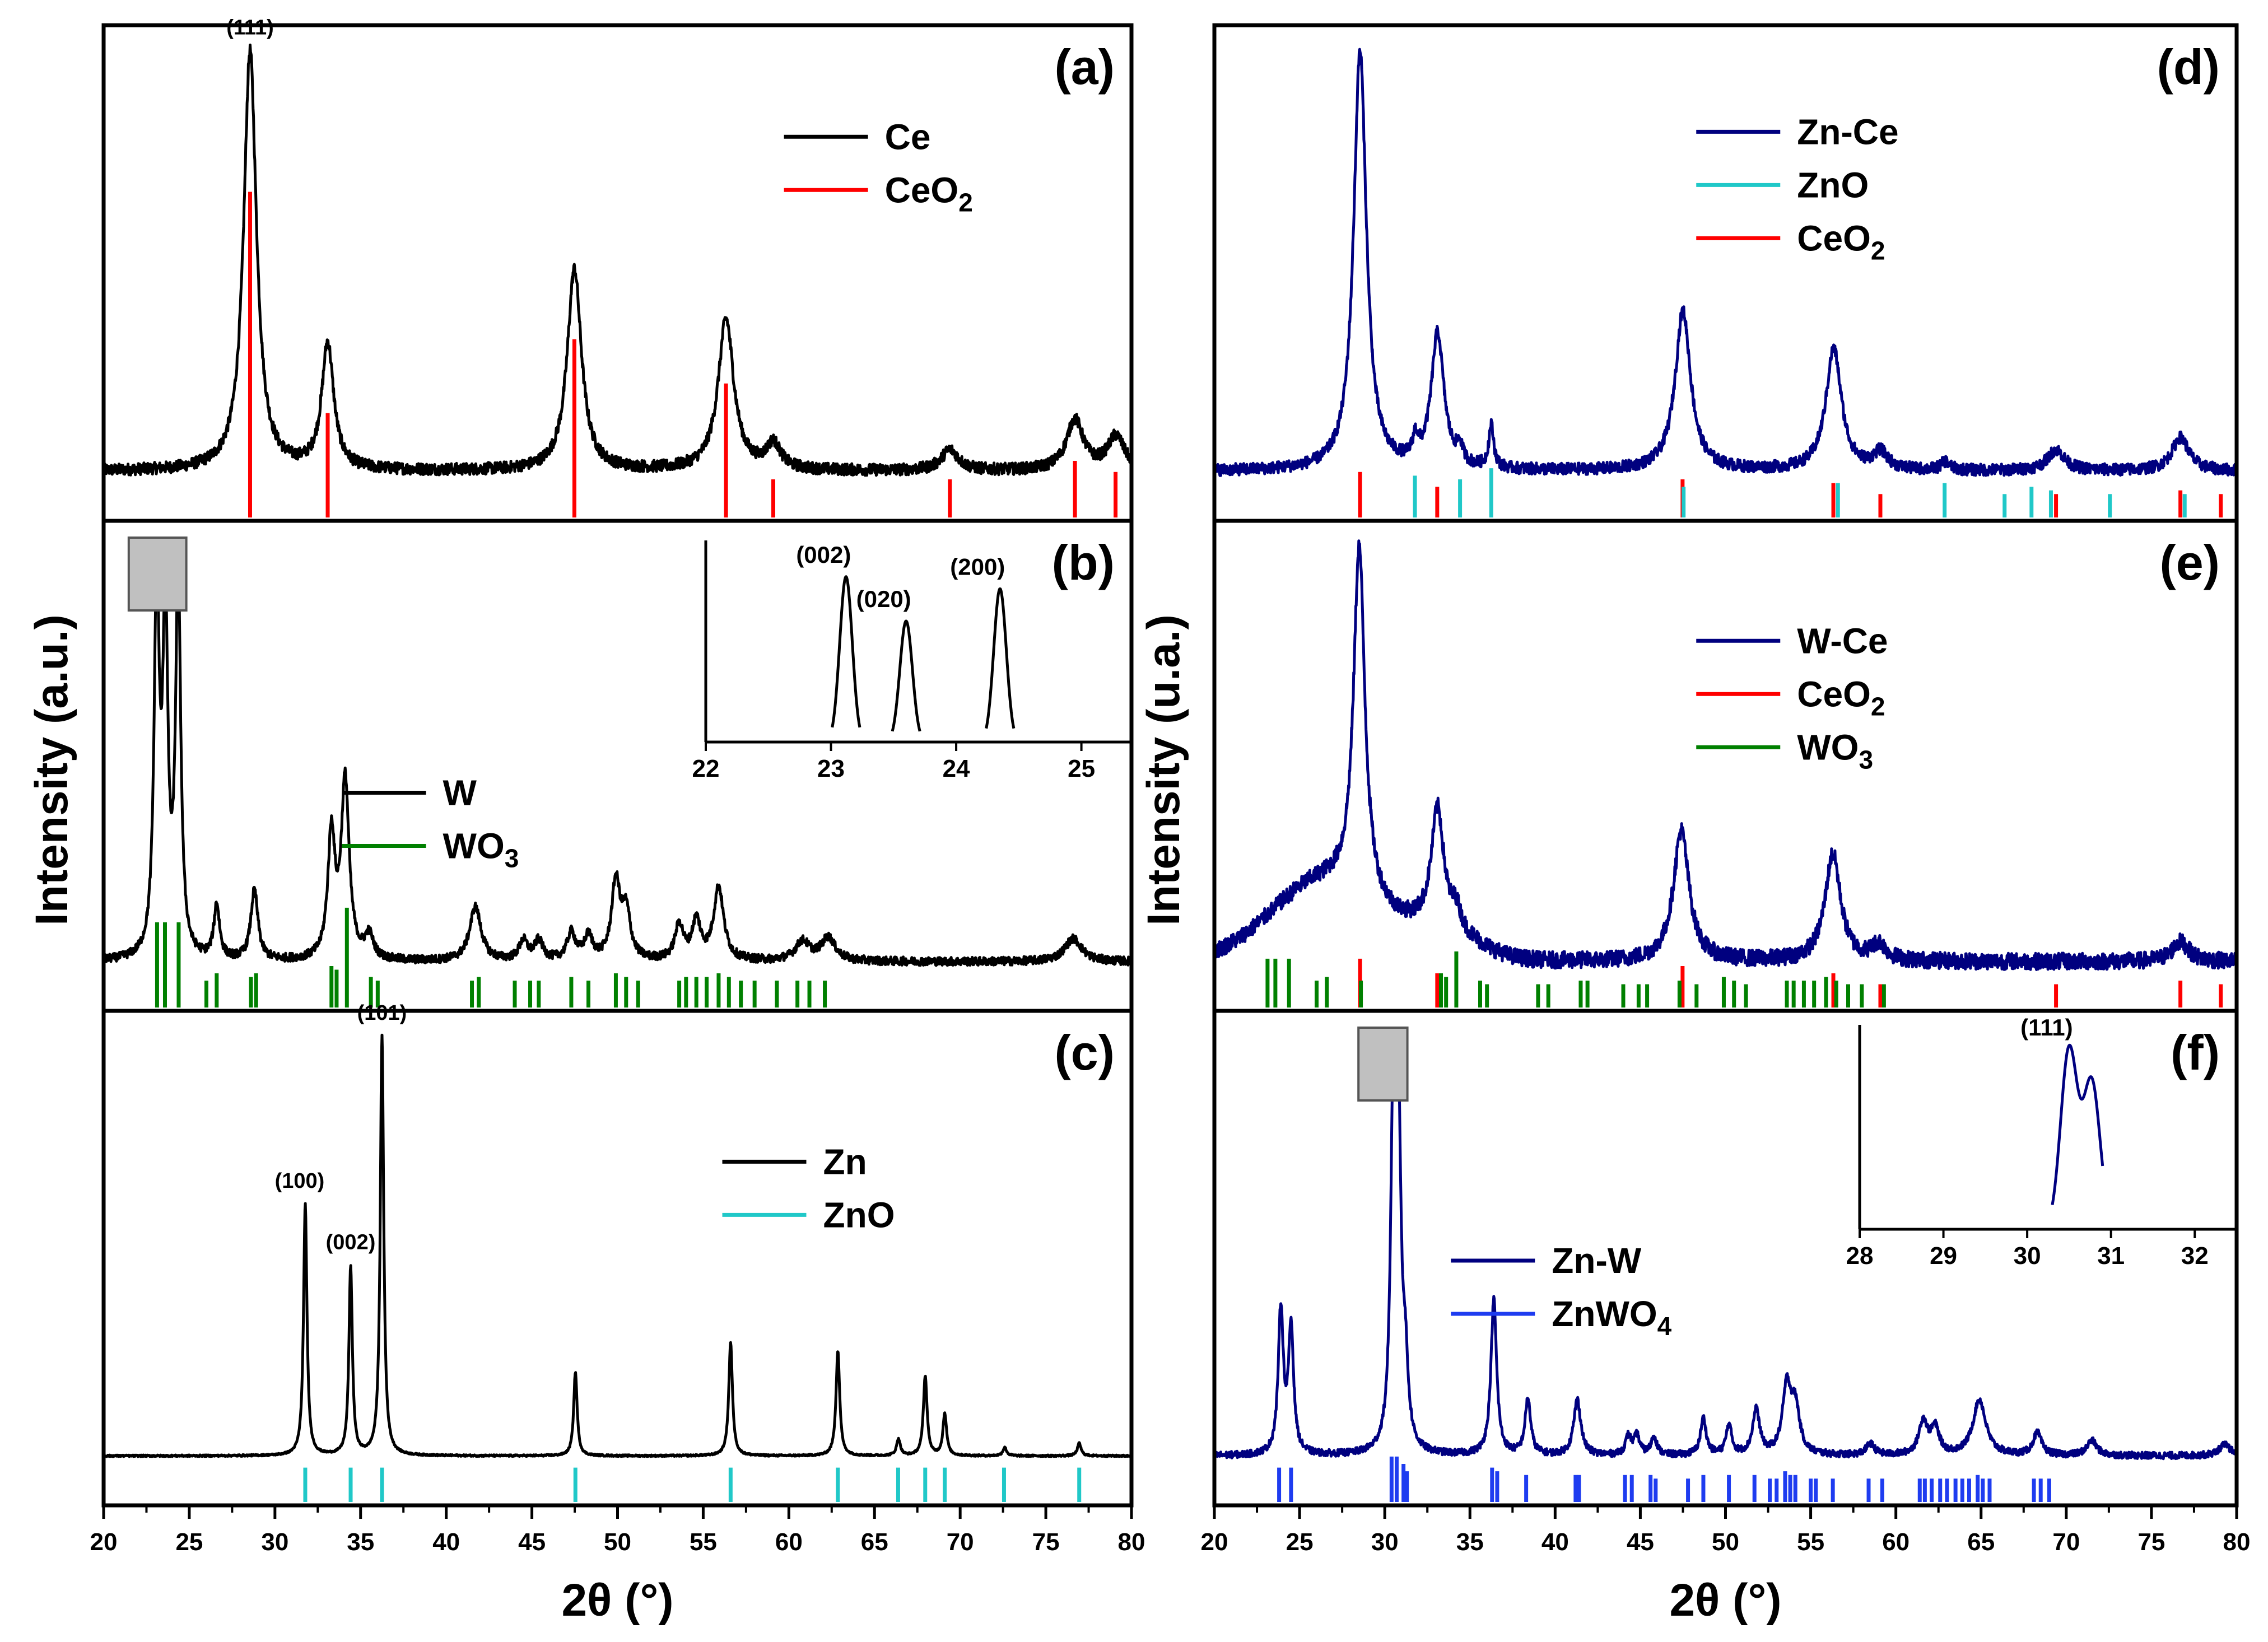 The image size is (2268, 1642). I want to click on x-tick-label-c-5: 45, so click(532, 1542).